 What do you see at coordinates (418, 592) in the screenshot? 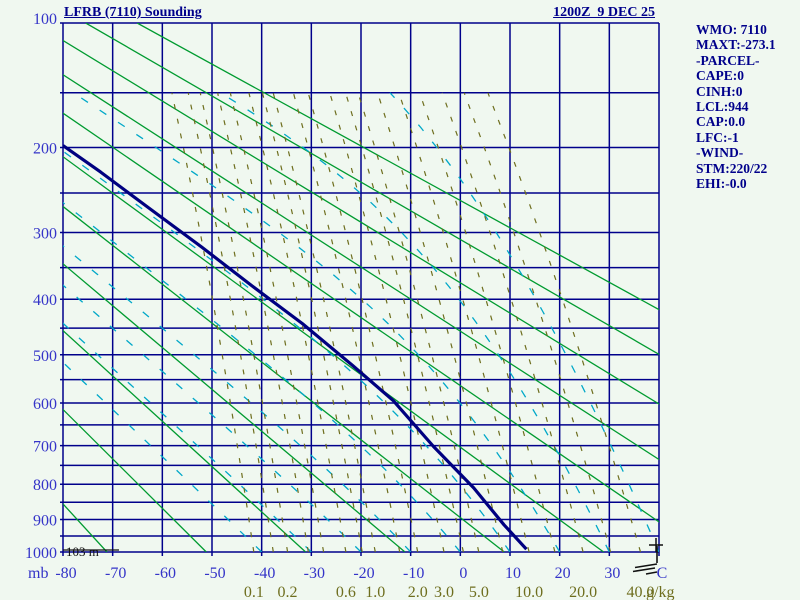
I see `mixing-ratio-tick-label: 2.0` at bounding box center [418, 592].